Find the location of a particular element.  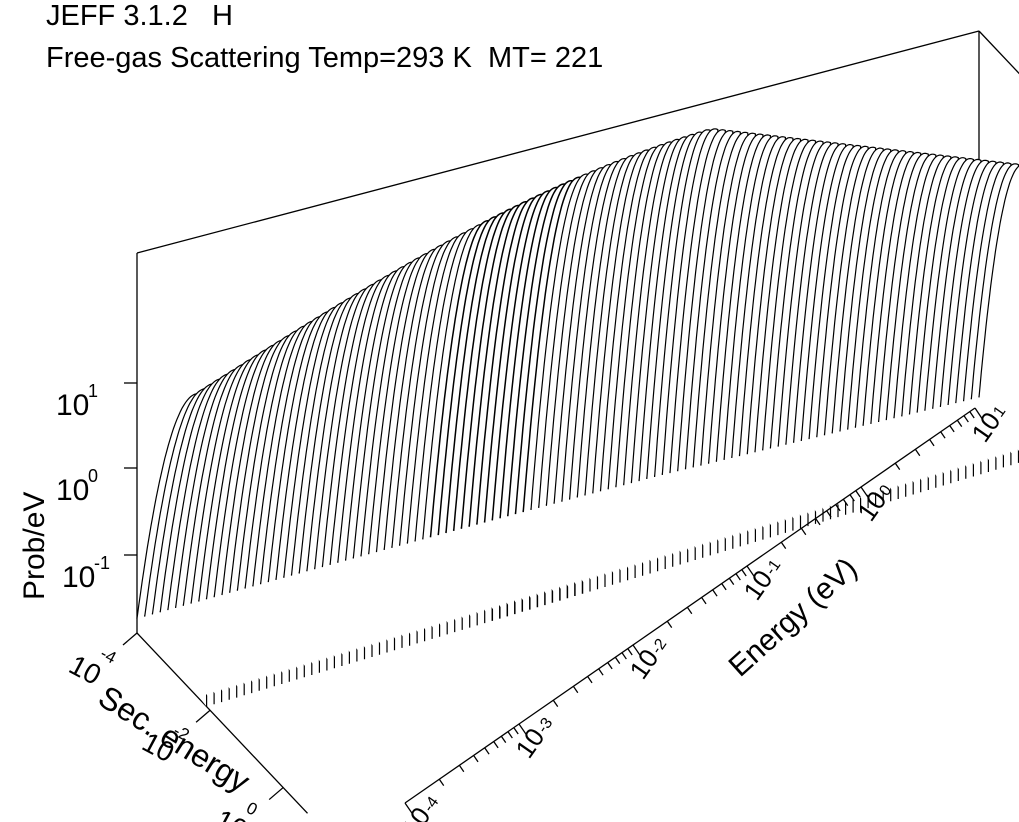

box-edge-top-right is located at coordinates (998, 52).